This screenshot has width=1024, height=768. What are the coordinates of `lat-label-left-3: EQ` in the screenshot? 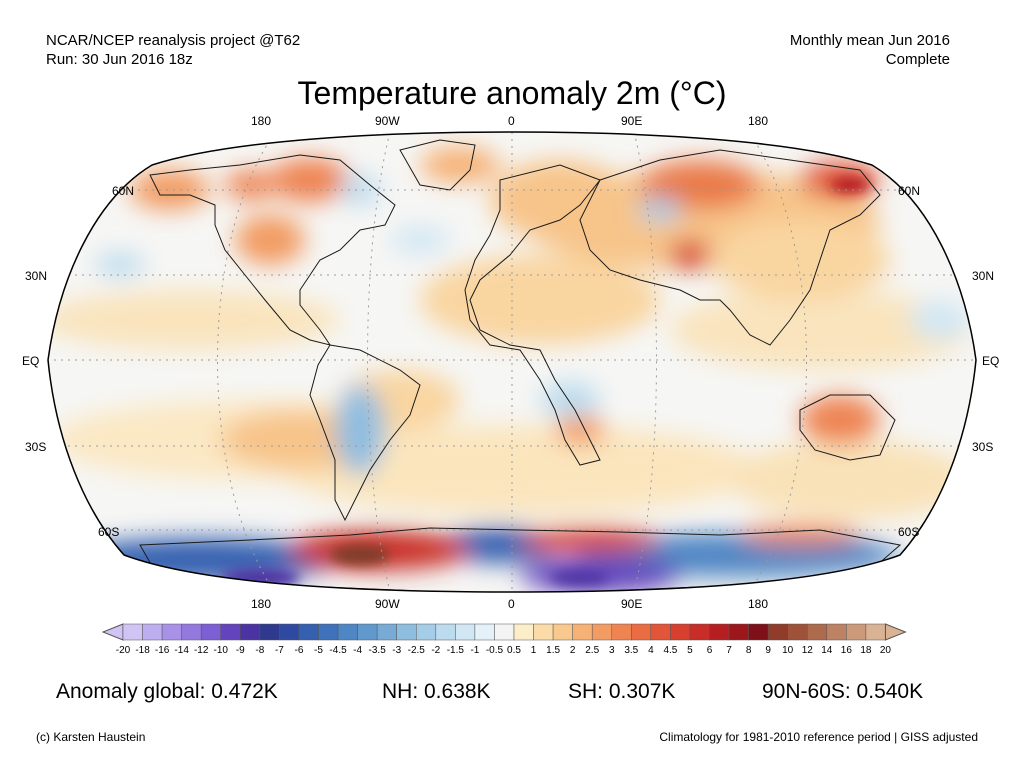 It's located at (31, 361).